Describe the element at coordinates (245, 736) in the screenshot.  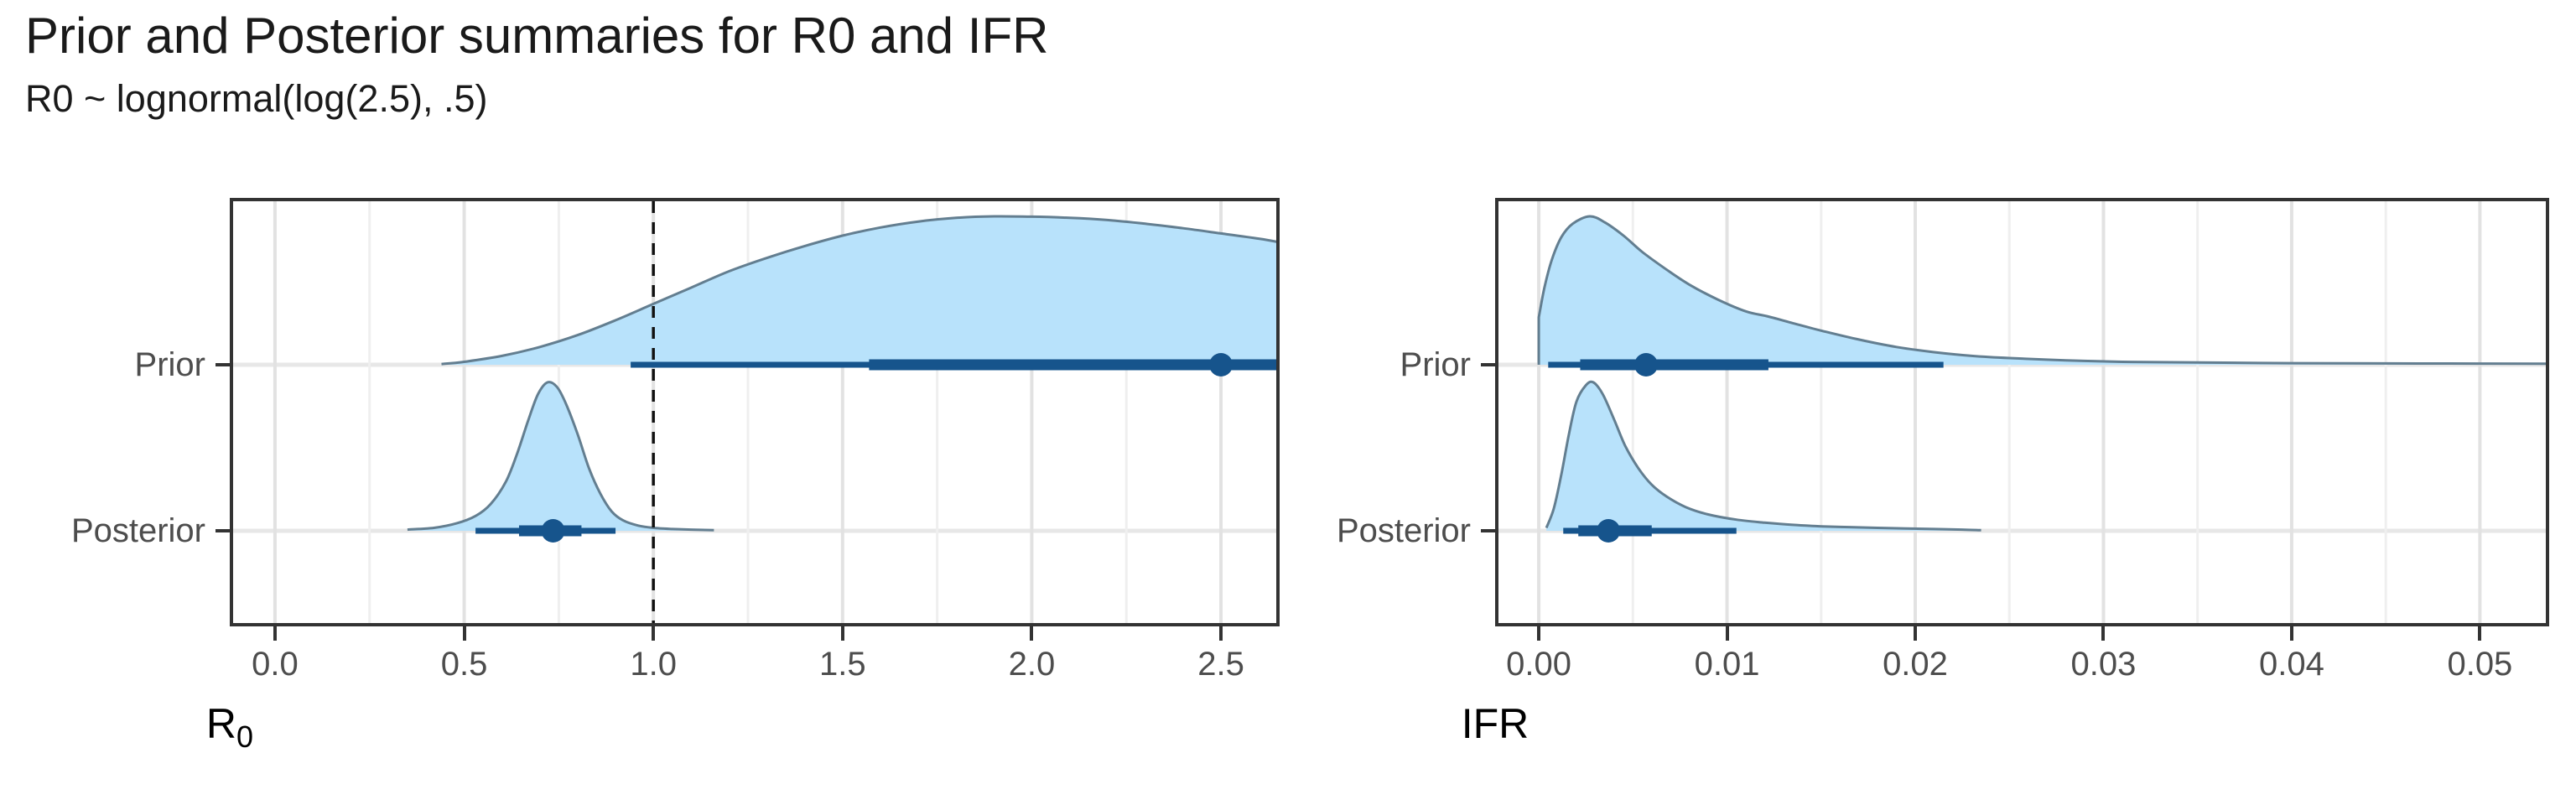
I see `x-axis-title-r0-sub: 0` at that location.